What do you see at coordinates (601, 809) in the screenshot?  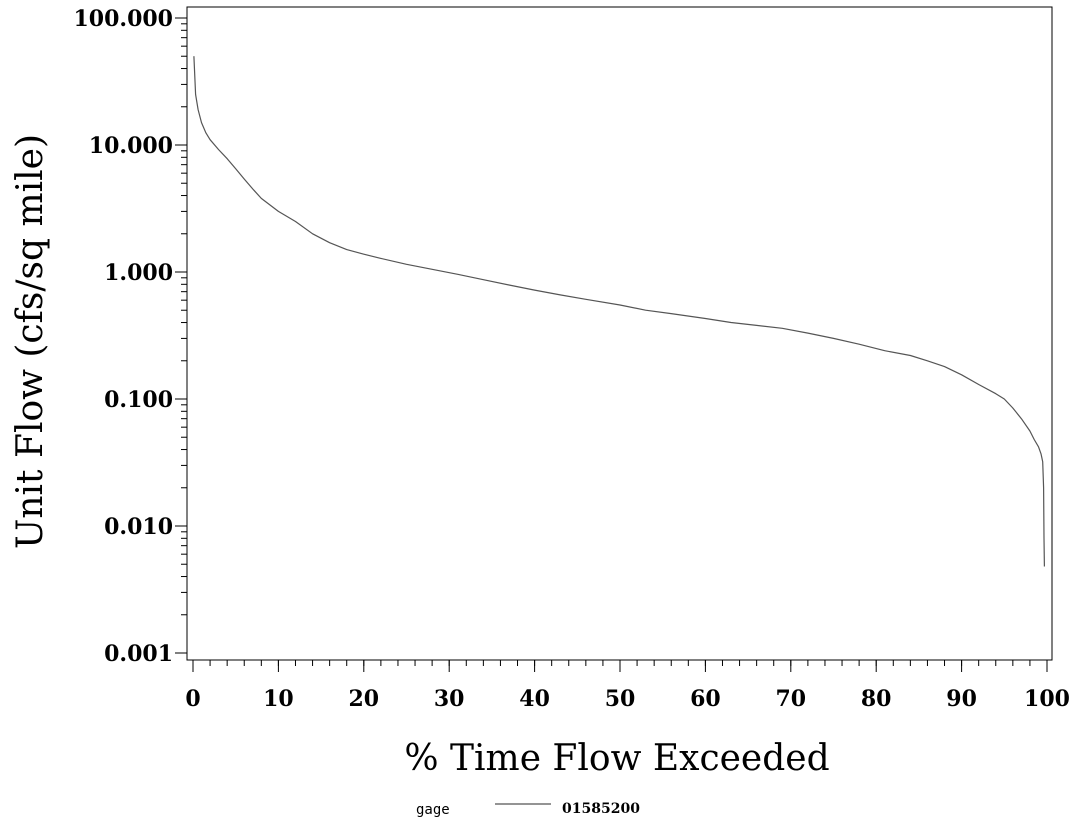 I see `legend-label-01585200: 01585200` at bounding box center [601, 809].